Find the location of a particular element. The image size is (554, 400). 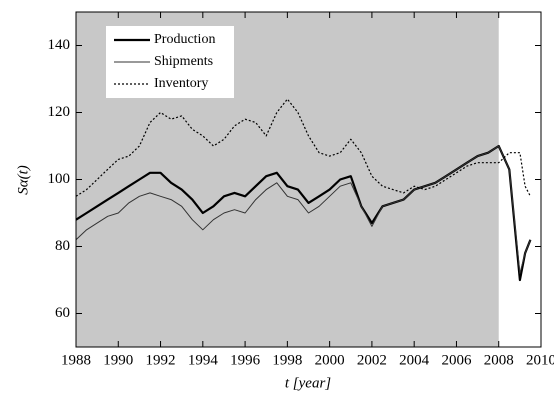

y-tick-label: 120 is located at coordinates (59, 112).